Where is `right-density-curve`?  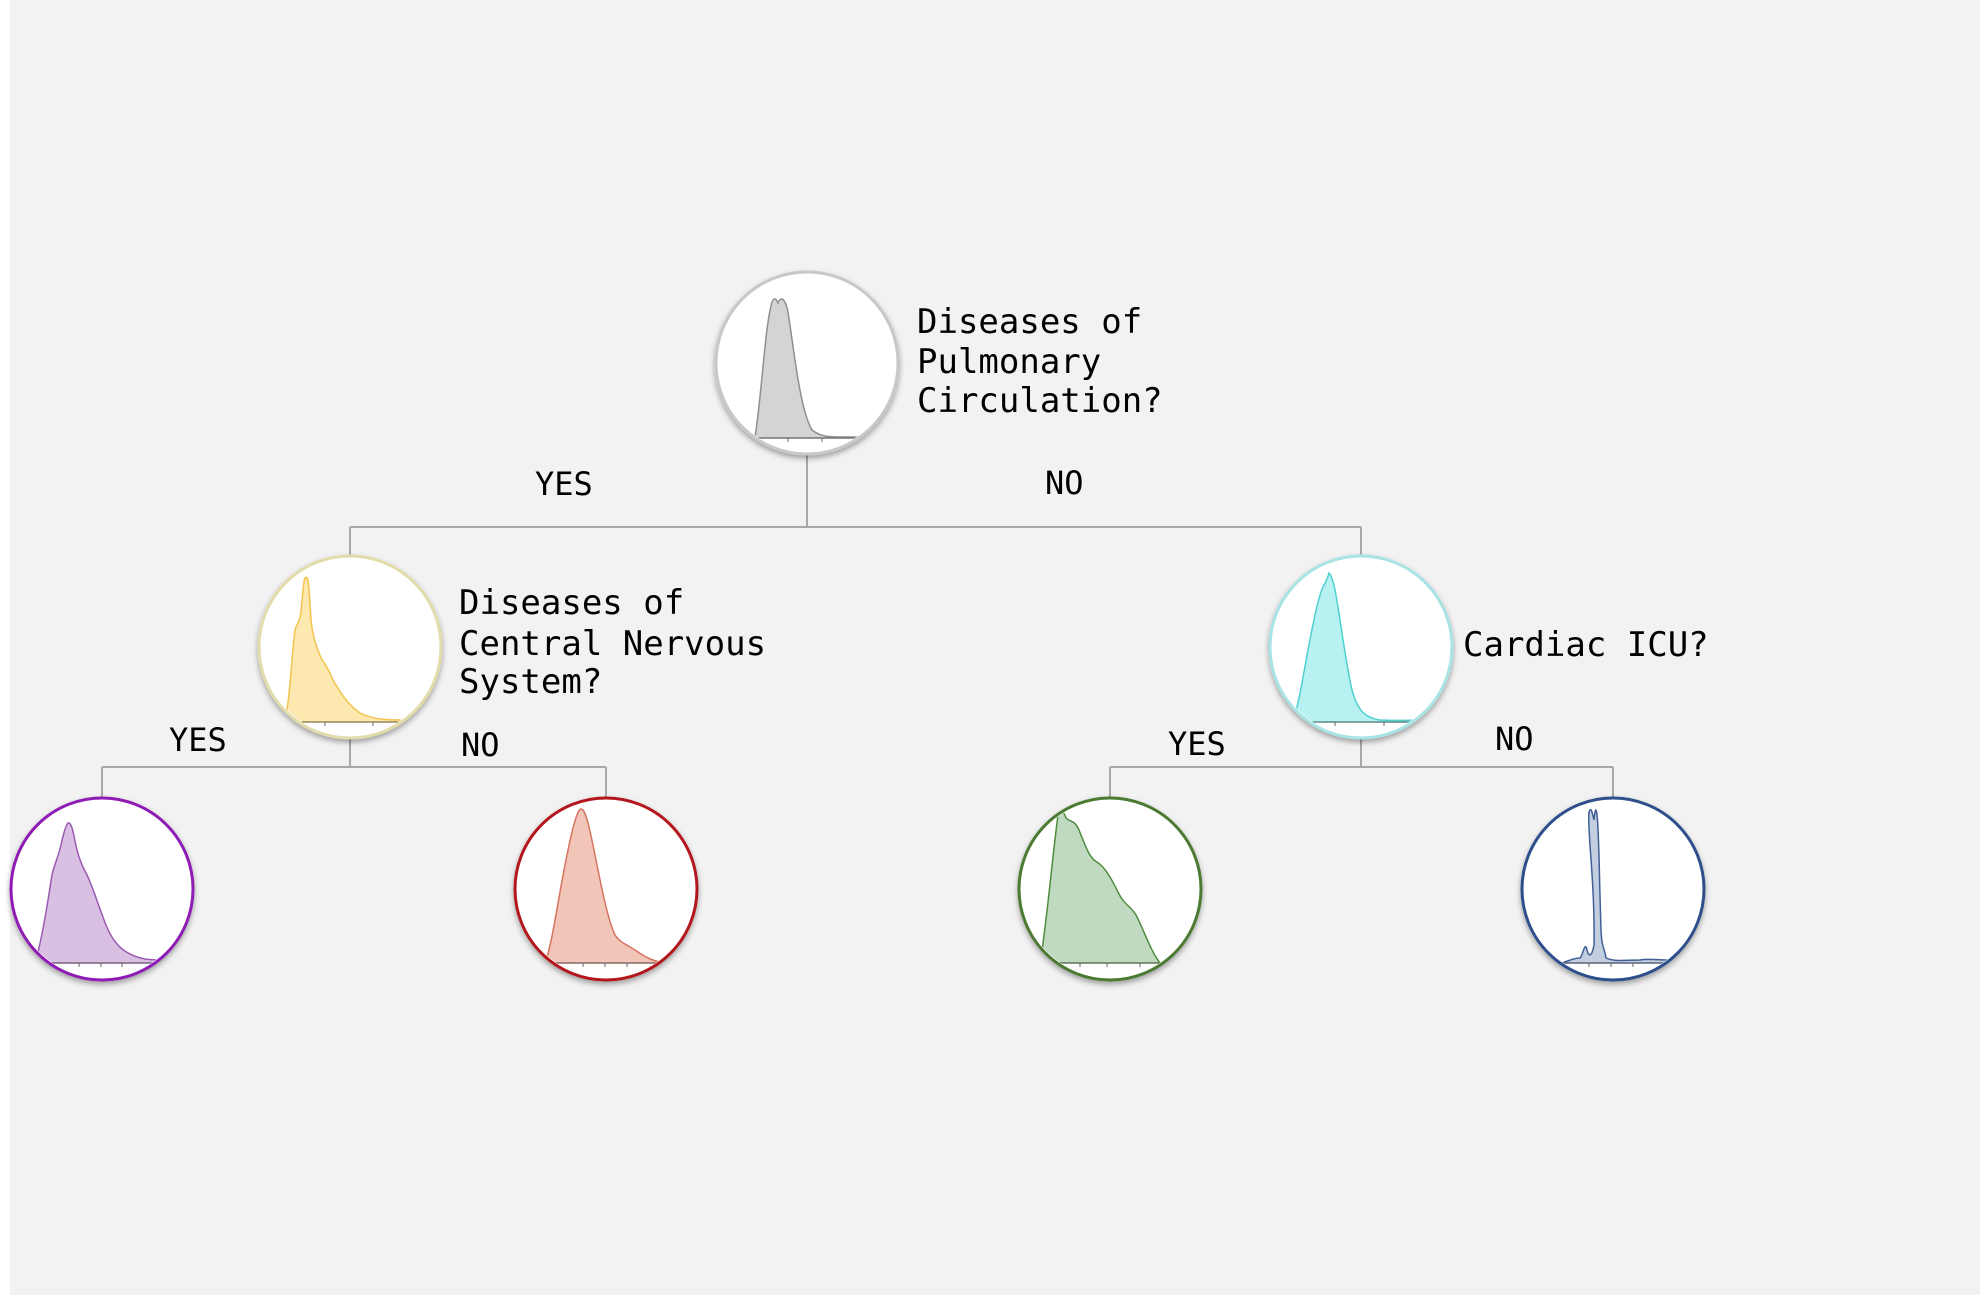 right-density-curve is located at coordinates (1360, 647).